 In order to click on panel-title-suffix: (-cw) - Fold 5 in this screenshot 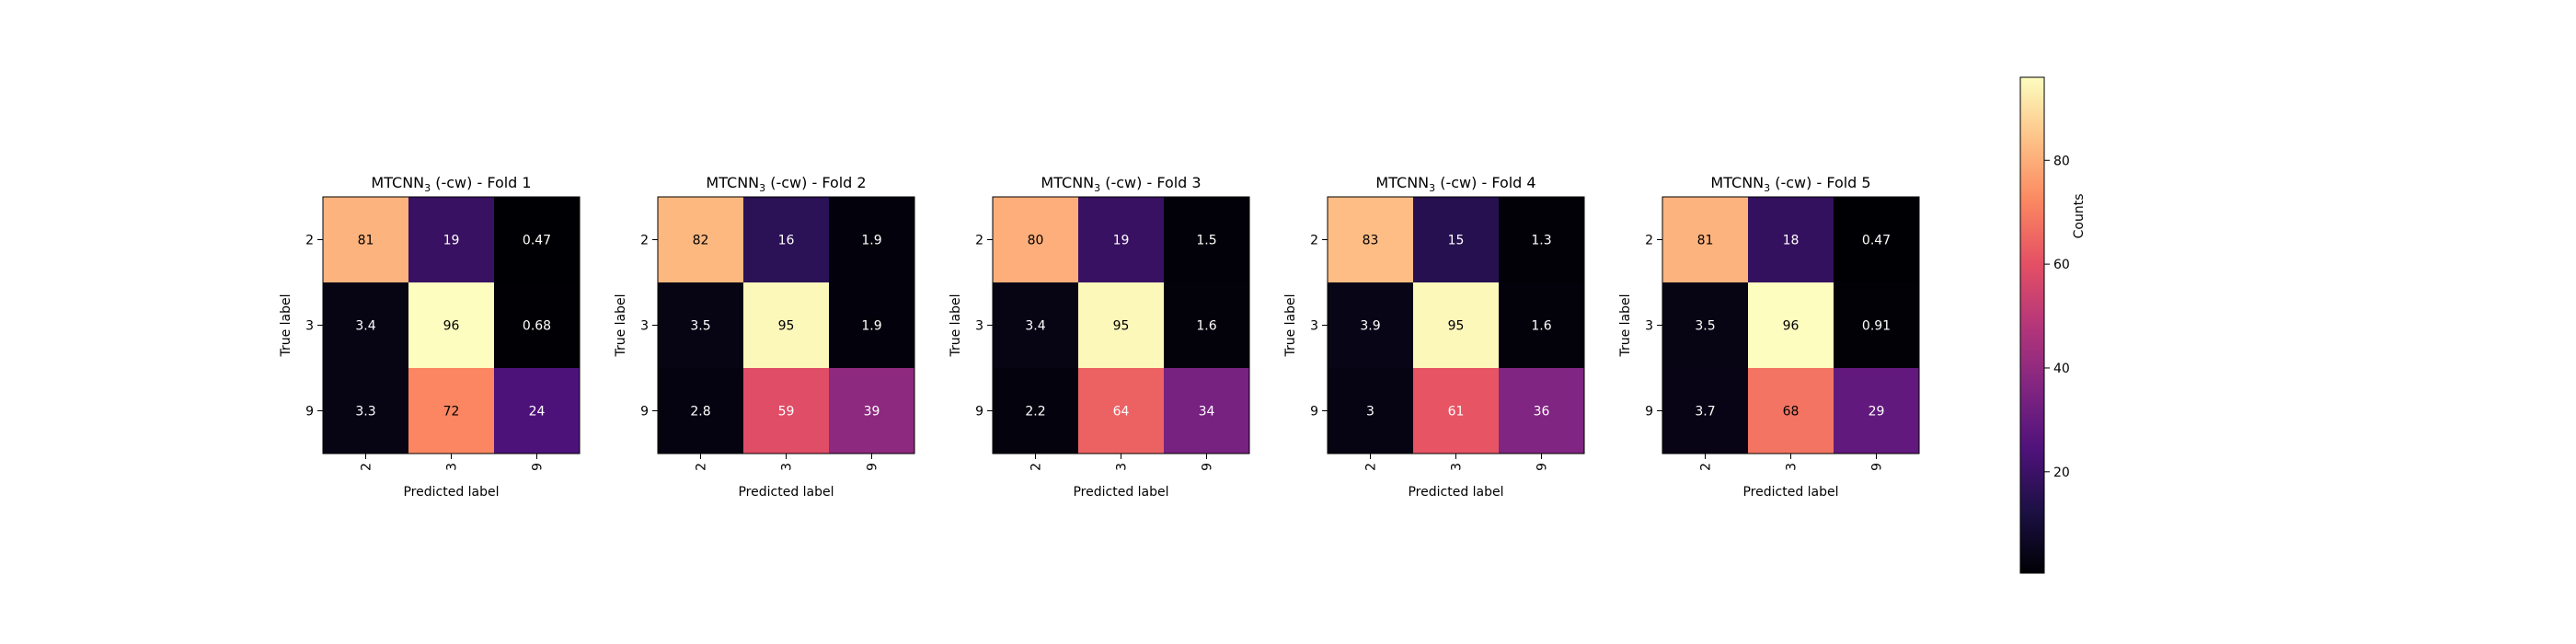, I will do `click(1820, 182)`.